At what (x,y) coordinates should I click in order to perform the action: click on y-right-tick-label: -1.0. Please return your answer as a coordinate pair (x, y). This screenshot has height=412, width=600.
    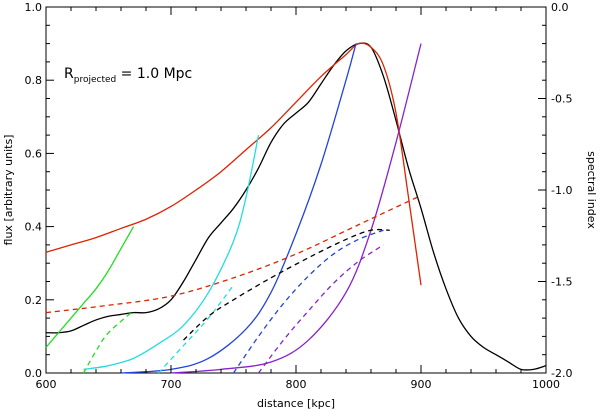
    Looking at the image, I should click on (561, 190).